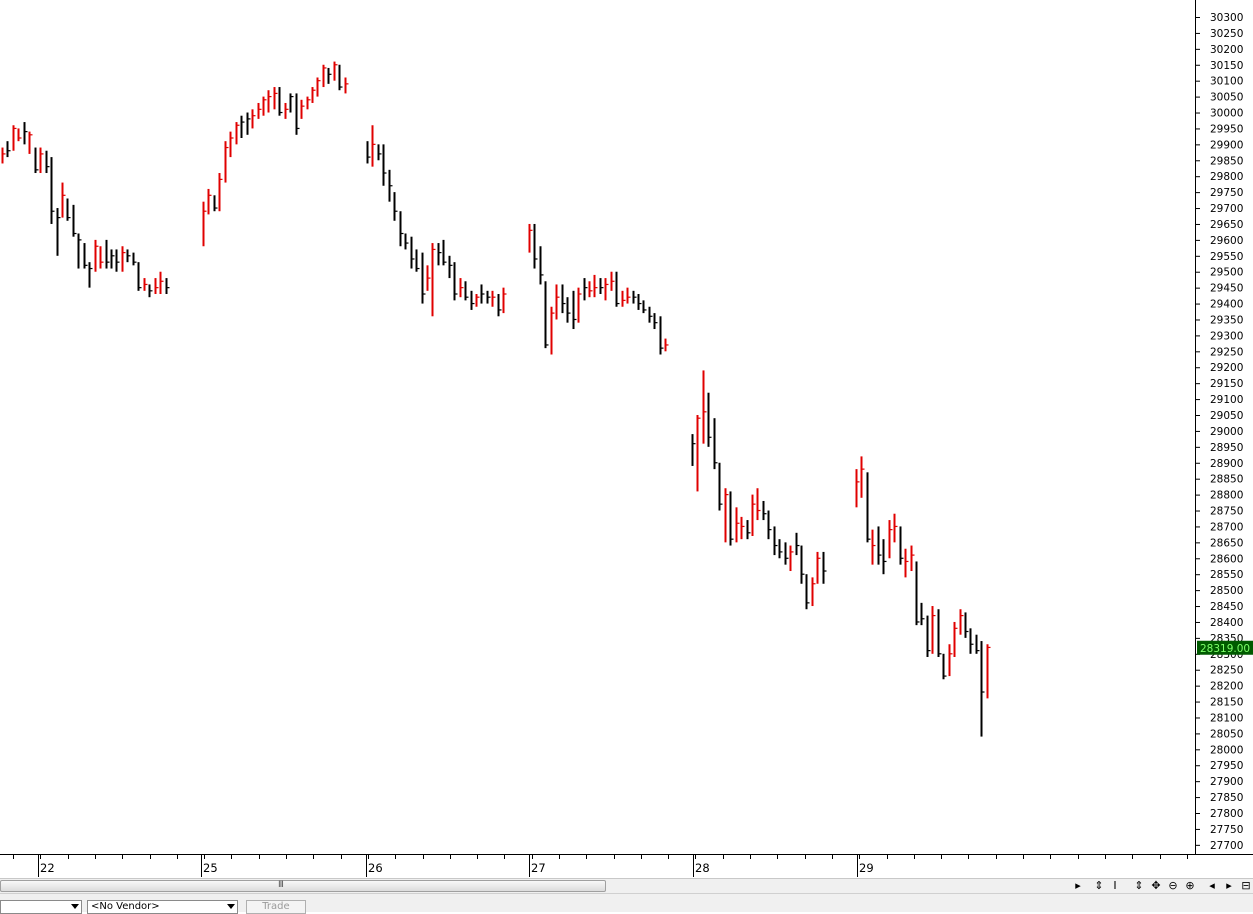  What do you see at coordinates (162, 907) in the screenshot?
I see `vendor-combo: <No Vendor>` at bounding box center [162, 907].